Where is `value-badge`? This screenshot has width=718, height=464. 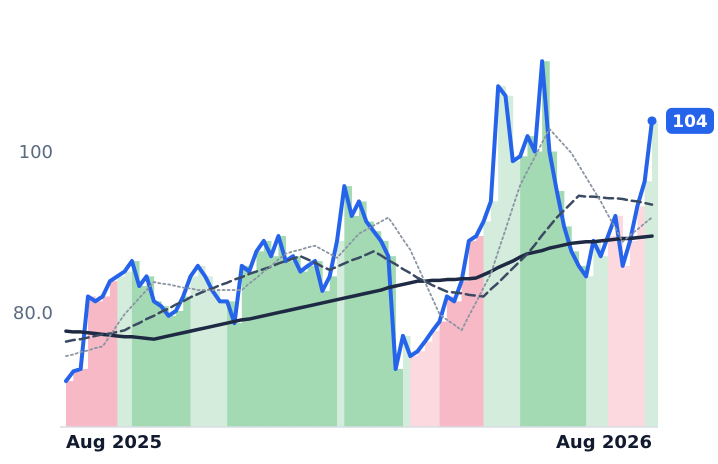 value-badge is located at coordinates (690, 120).